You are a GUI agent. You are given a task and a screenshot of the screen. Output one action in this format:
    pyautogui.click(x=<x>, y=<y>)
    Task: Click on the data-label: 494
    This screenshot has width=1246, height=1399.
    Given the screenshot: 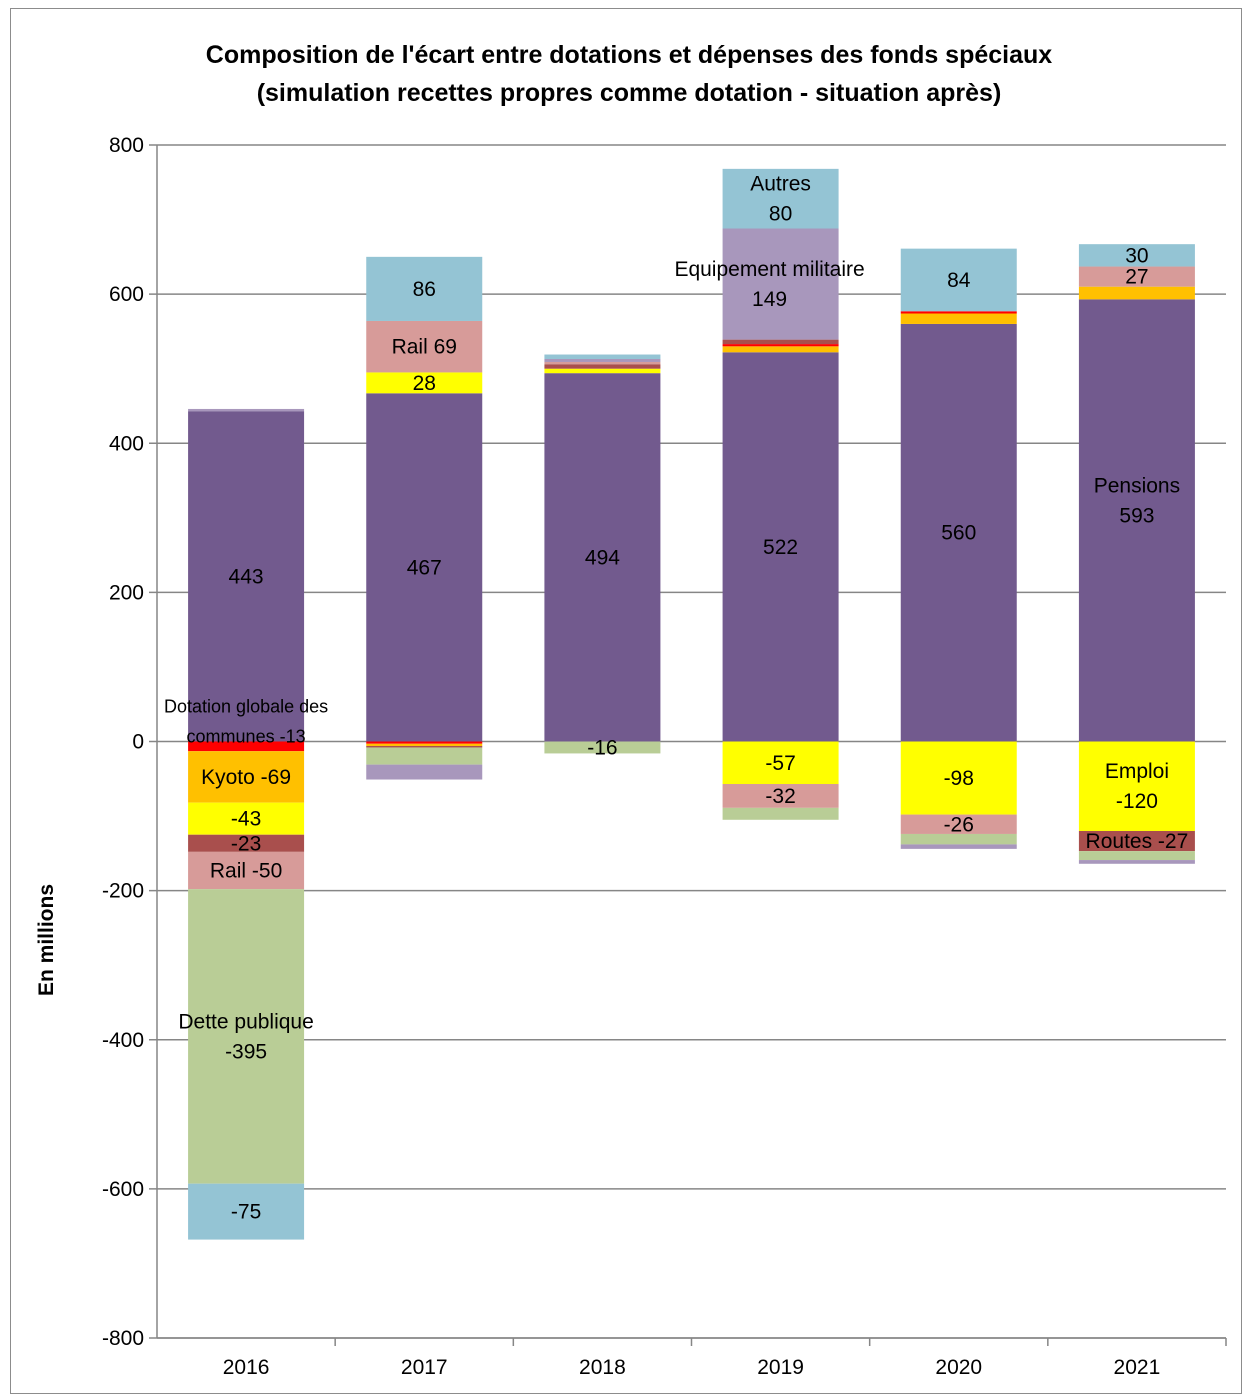 What is the action you would take?
    pyautogui.click(x=602, y=557)
    